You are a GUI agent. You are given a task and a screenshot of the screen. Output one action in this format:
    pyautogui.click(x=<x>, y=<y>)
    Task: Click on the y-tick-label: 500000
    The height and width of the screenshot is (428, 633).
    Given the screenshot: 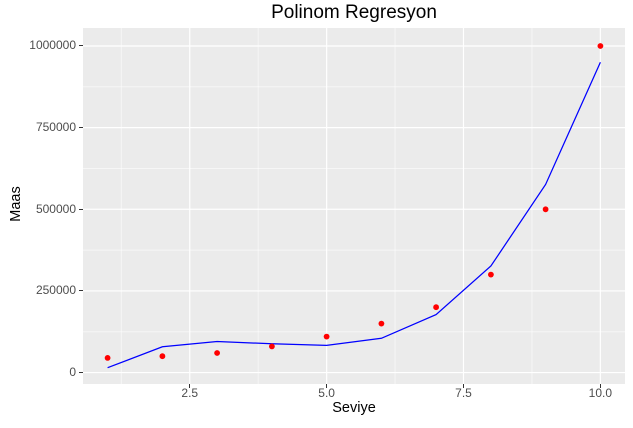 What is the action you would take?
    pyautogui.click(x=55, y=208)
    